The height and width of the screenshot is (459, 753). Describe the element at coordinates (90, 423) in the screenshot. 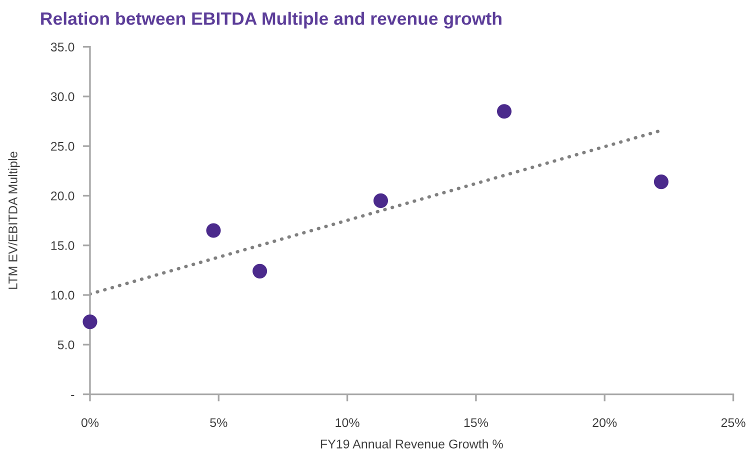

I see `x-tick-label: 0%` at that location.